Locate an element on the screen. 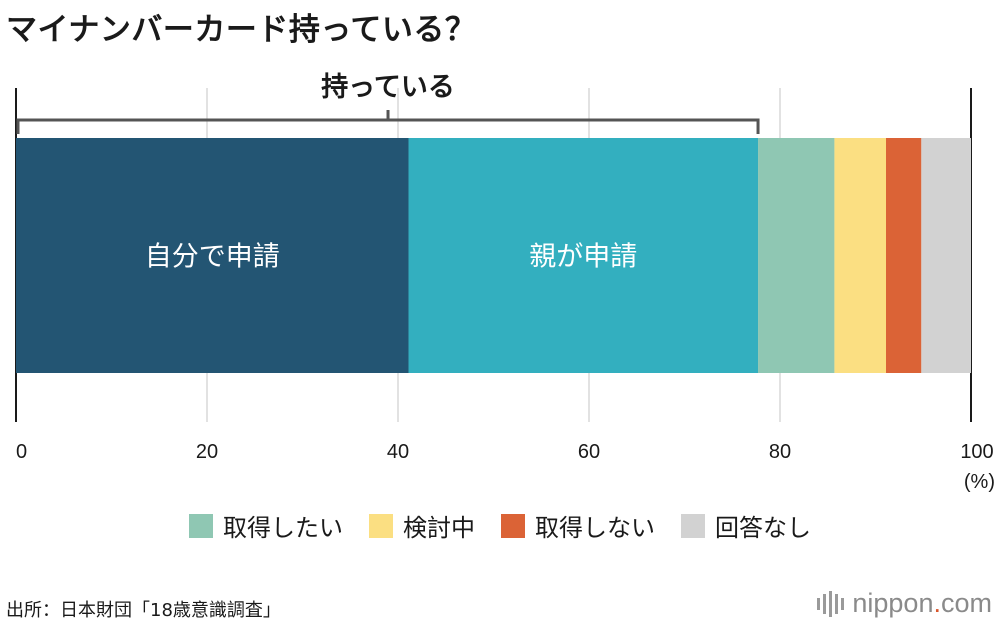 This screenshot has width=1000, height=630. xtick-label-80: 80 is located at coordinates (780, 452).